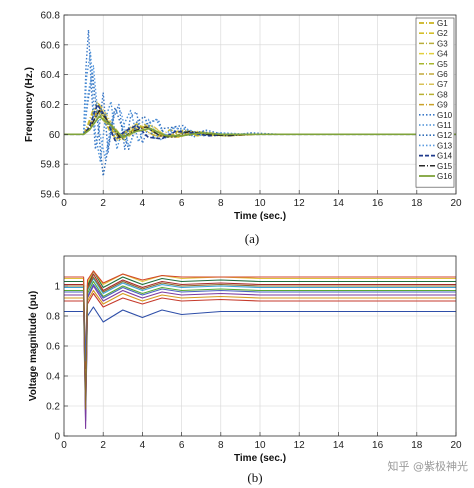 This screenshot has height=488, width=474. I want to click on series-line-G6, so click(260, 124).